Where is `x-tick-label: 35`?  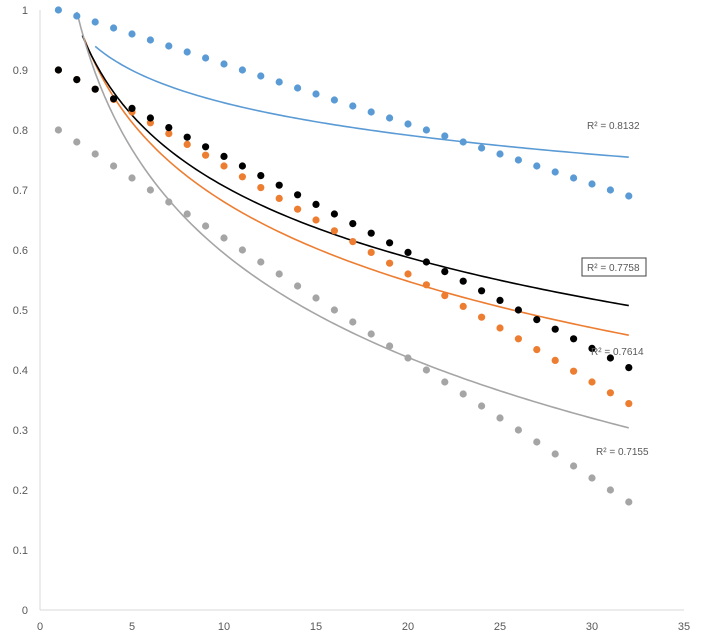
x-tick-label: 35 is located at coordinates (684, 627).